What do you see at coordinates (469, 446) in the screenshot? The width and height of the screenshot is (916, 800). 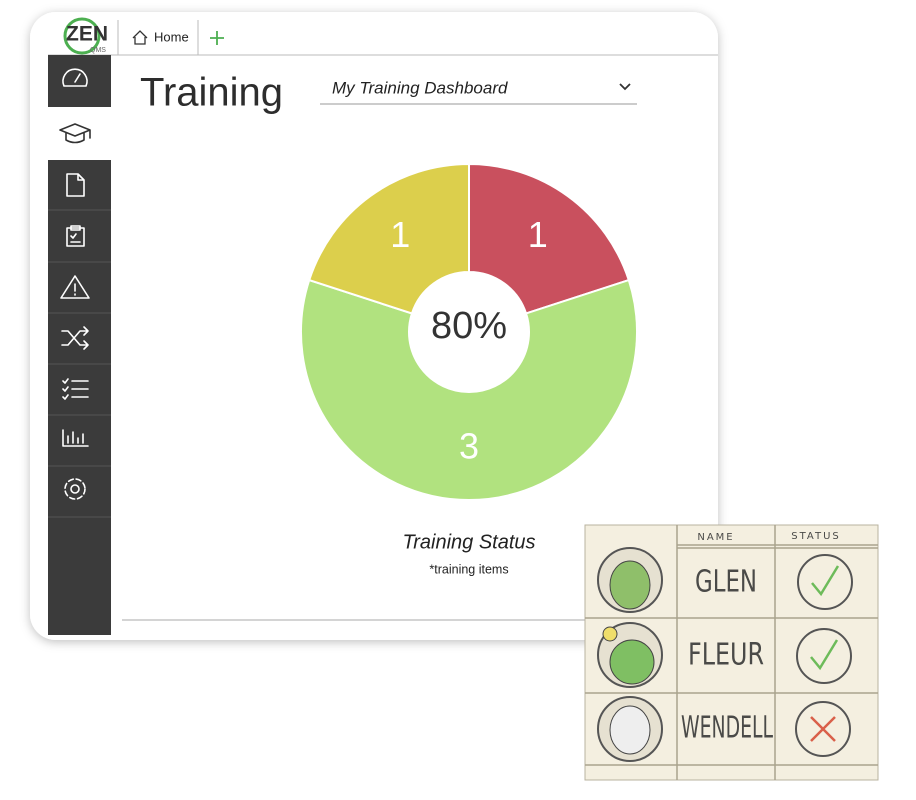 I see `data-label: 3` at bounding box center [469, 446].